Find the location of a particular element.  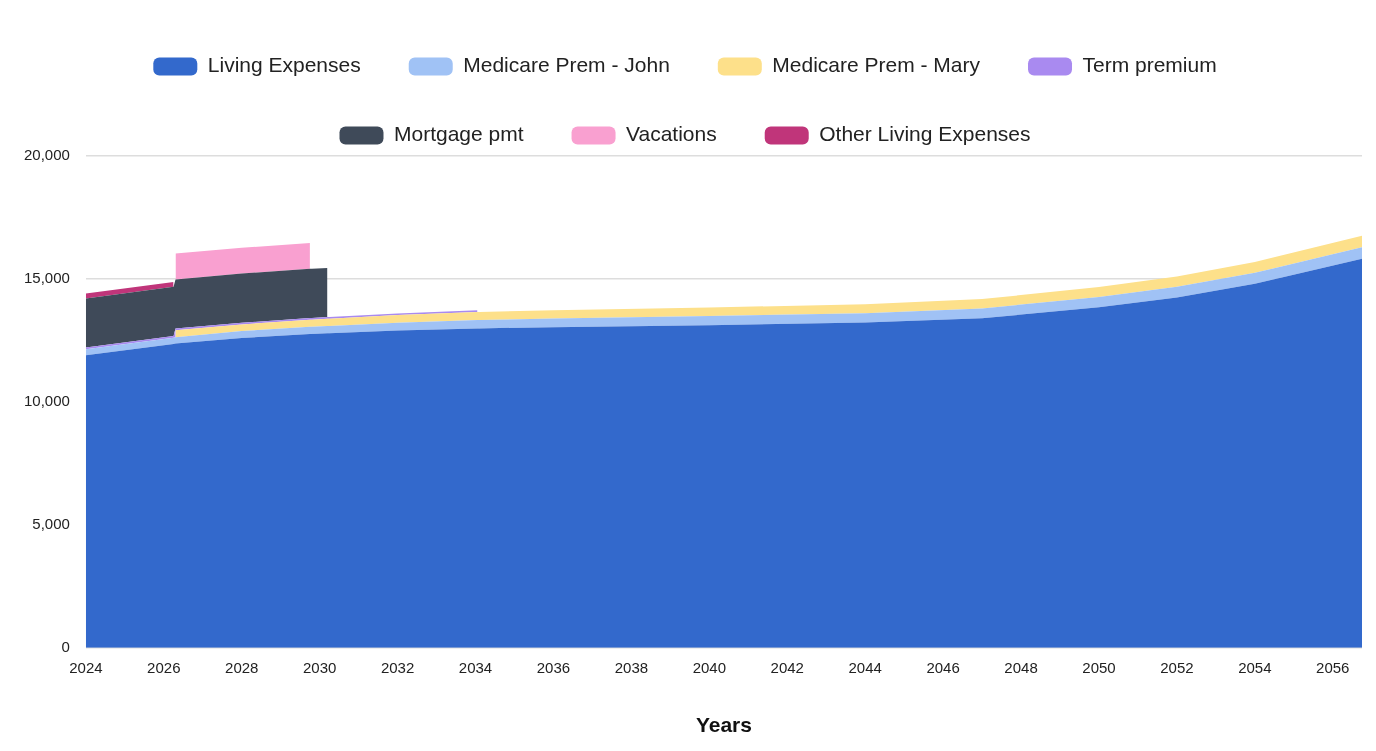

x-tick-label: 2040 is located at coordinates (709, 667).